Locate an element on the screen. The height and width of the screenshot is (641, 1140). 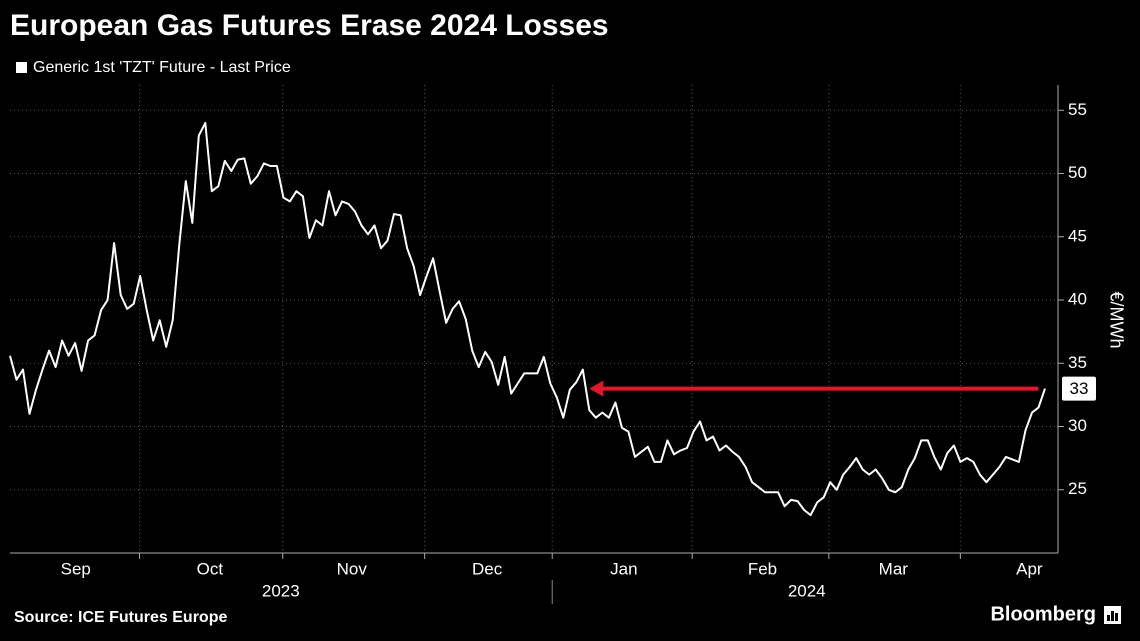
brand-icon is located at coordinates (1112, 615).